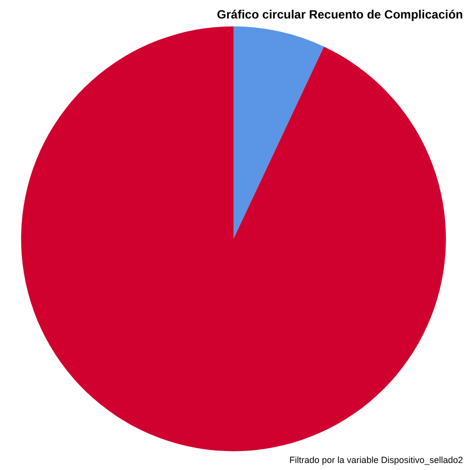  What do you see at coordinates (339, 15) in the screenshot?
I see `chart-title: Gráfico circular Recuento de Complicación` at bounding box center [339, 15].